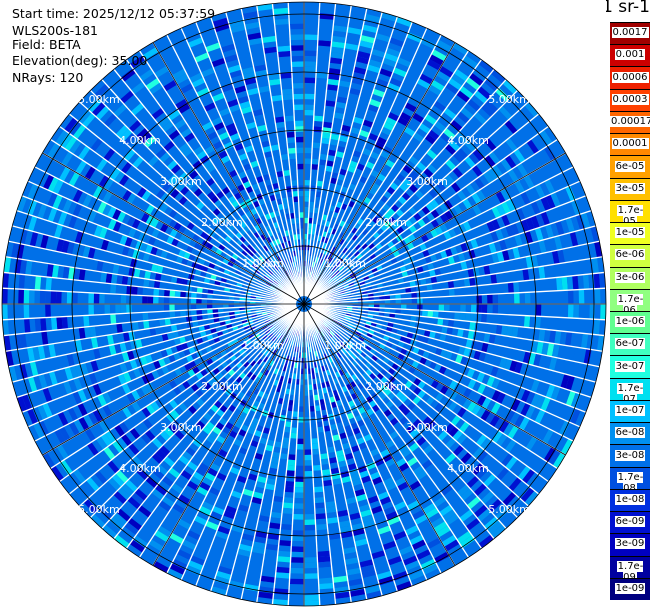 The width and height of the screenshot is (650, 610). I want to click on colorbar-tick-label: 6e-05, so click(630, 166).